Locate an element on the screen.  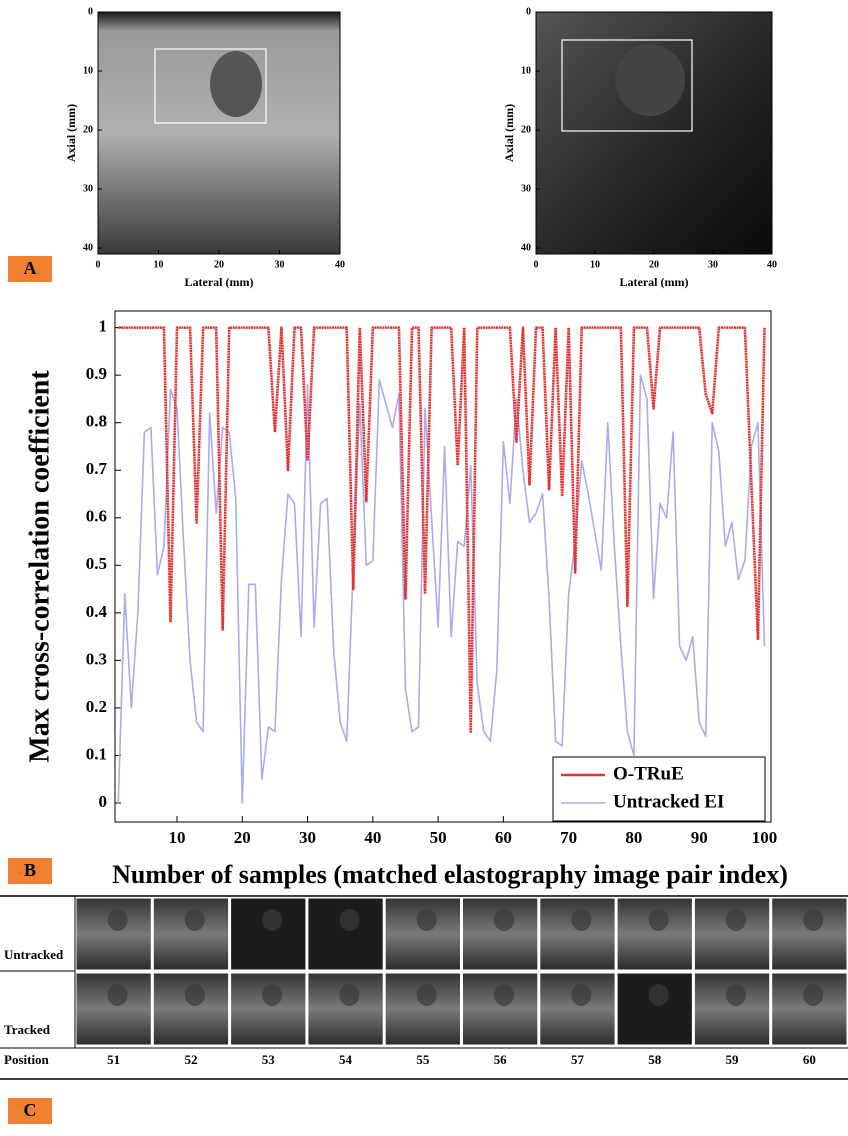
panel-label: A is located at coordinates (30, 268).